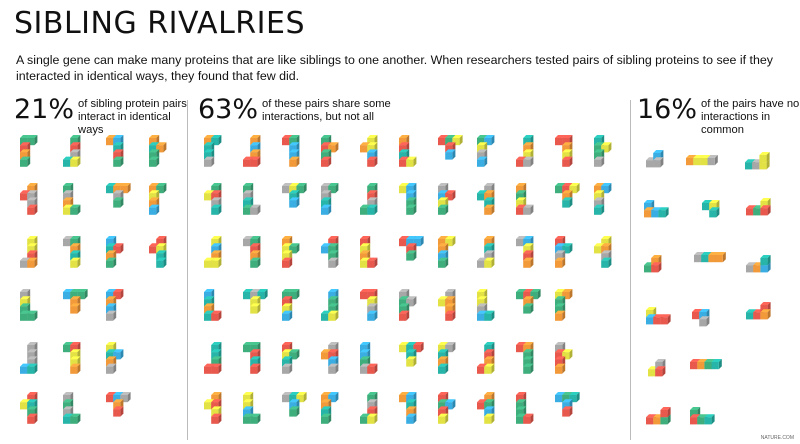 The height and width of the screenshot is (444, 800). Describe the element at coordinates (667, 109) in the screenshot. I see `stat-none-percent: 16%` at that location.